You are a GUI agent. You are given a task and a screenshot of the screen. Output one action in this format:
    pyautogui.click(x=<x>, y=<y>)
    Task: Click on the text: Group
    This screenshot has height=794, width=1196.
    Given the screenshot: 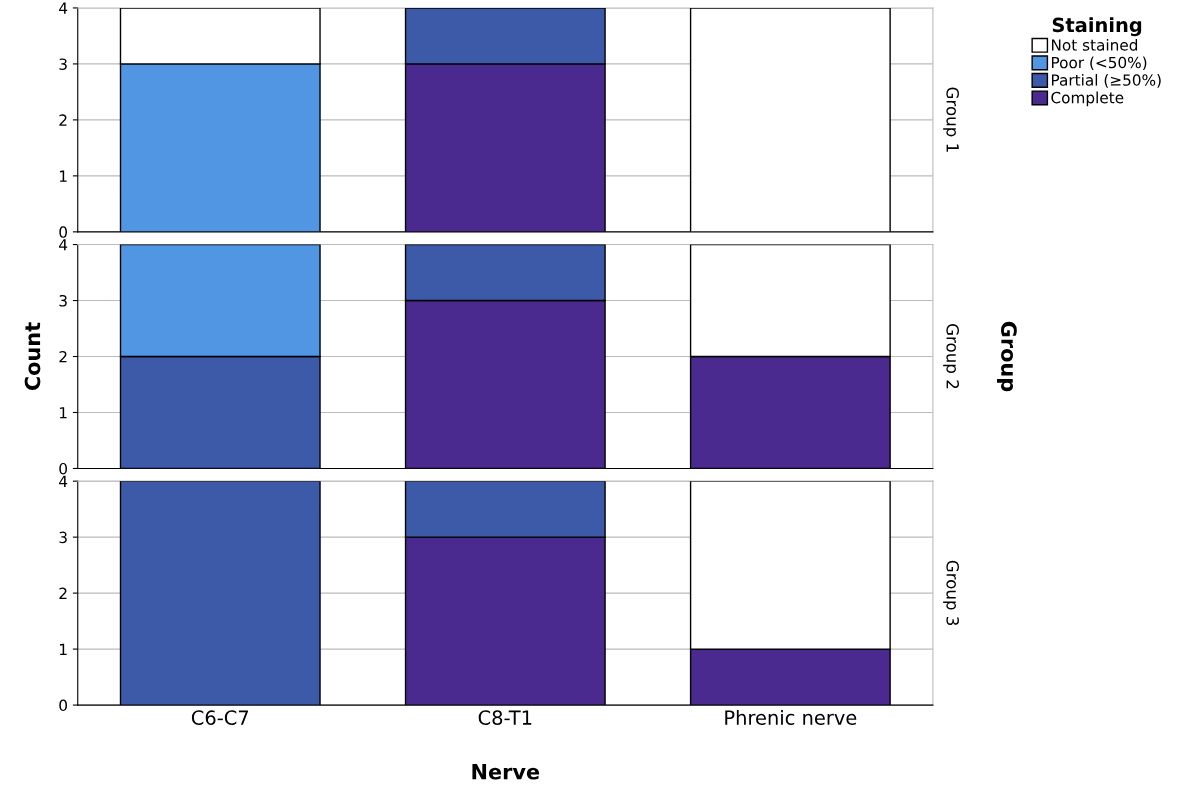 What is the action you would take?
    pyautogui.click(x=1007, y=356)
    